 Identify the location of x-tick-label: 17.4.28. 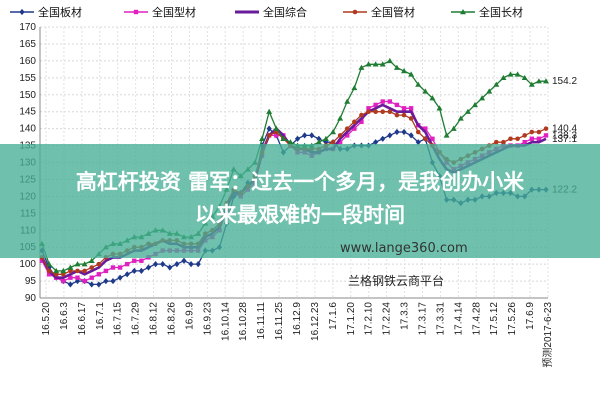
(476, 319).